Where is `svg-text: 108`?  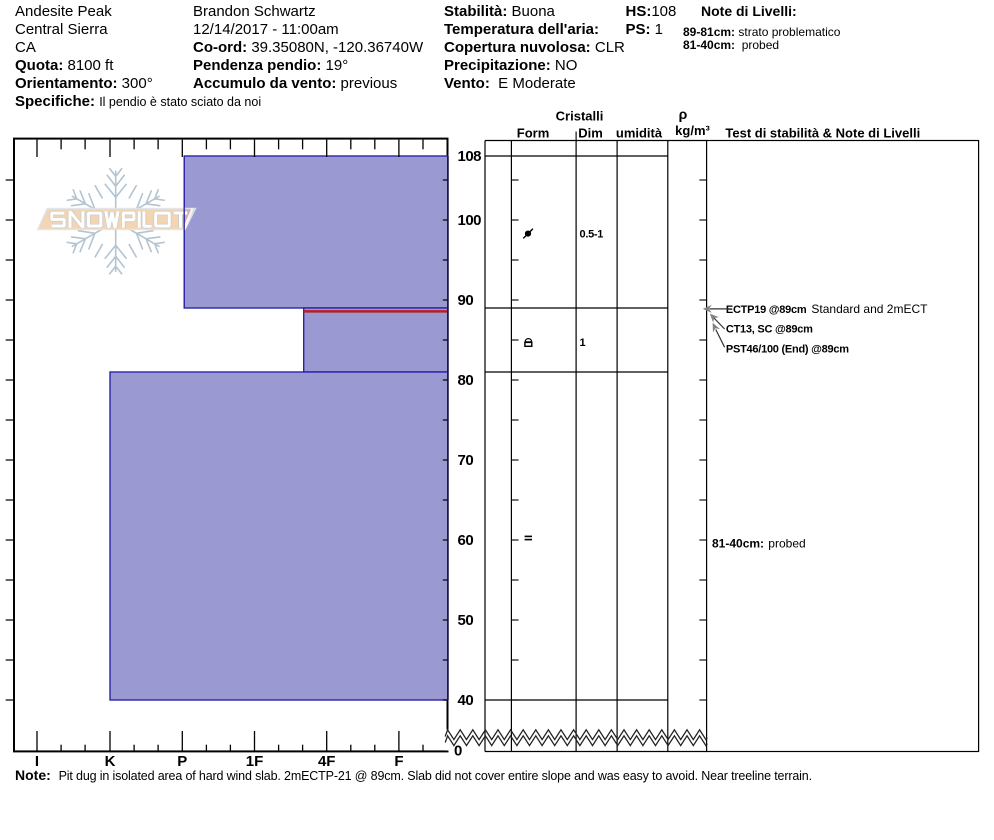
svg-text: 108 is located at coordinates (470, 156).